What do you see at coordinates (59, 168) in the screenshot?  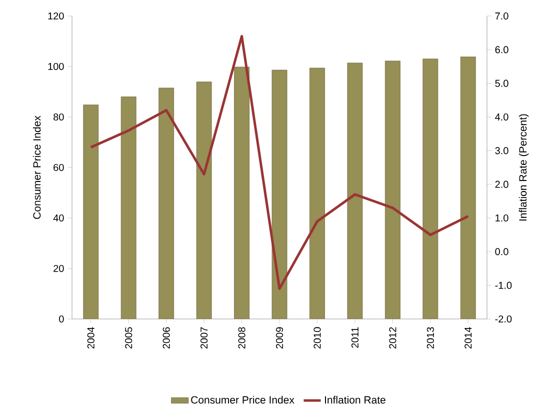 I see `y-tick-label: 60` at bounding box center [59, 168].